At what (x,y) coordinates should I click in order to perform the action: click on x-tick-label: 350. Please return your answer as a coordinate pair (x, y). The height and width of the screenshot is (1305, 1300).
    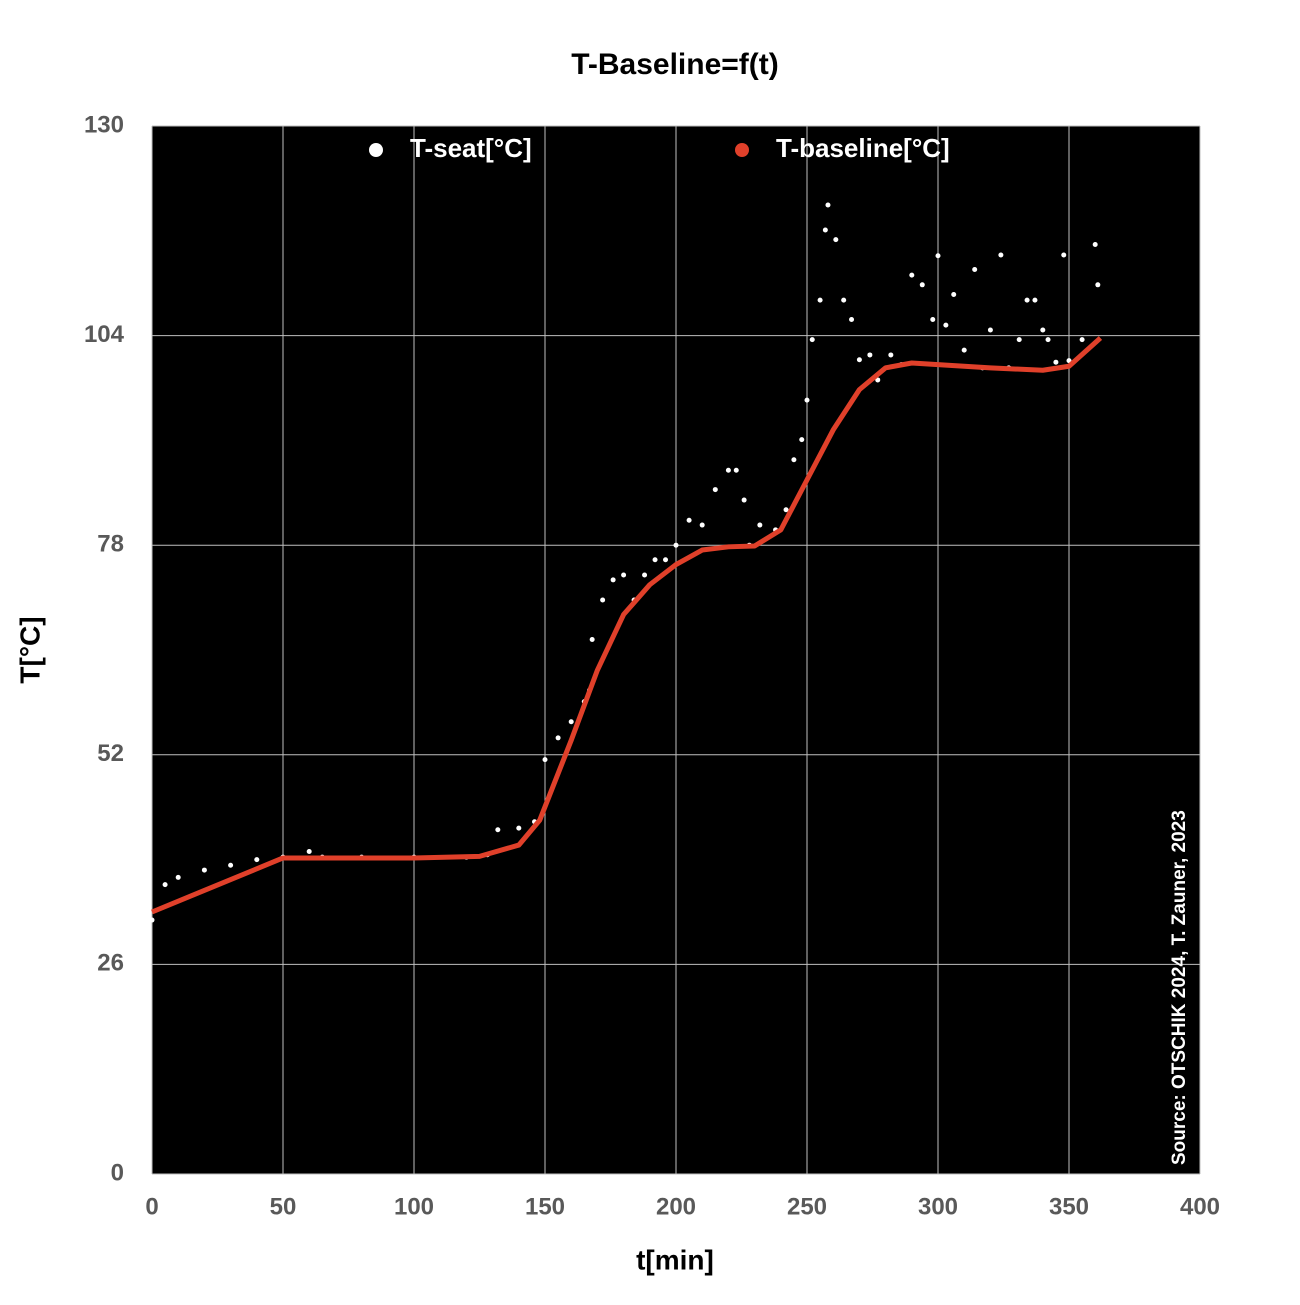
    Looking at the image, I should click on (1069, 1206).